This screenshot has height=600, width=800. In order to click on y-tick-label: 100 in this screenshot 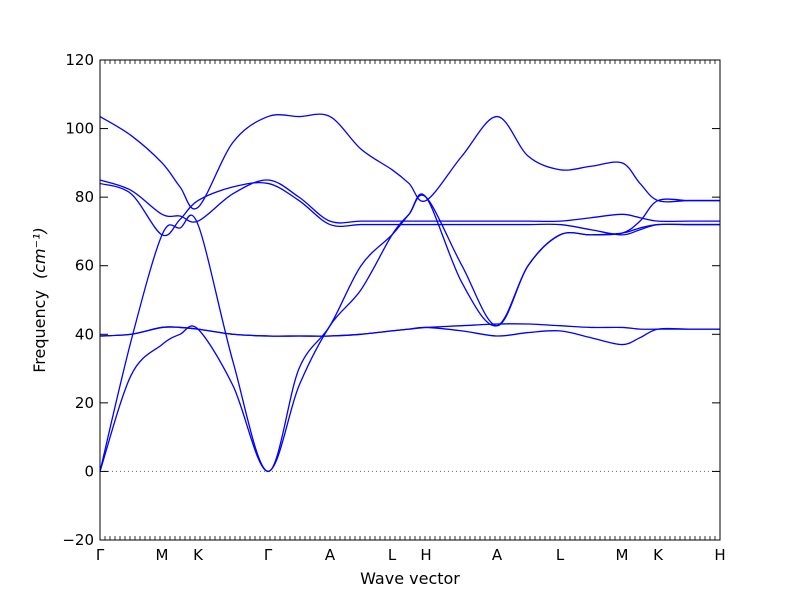, I will do `click(79, 129)`.